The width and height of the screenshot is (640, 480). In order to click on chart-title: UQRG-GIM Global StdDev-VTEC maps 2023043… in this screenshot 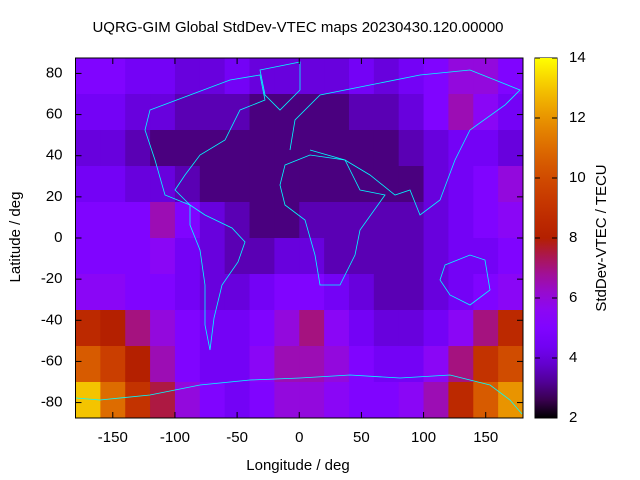, I will do `click(297, 27)`.